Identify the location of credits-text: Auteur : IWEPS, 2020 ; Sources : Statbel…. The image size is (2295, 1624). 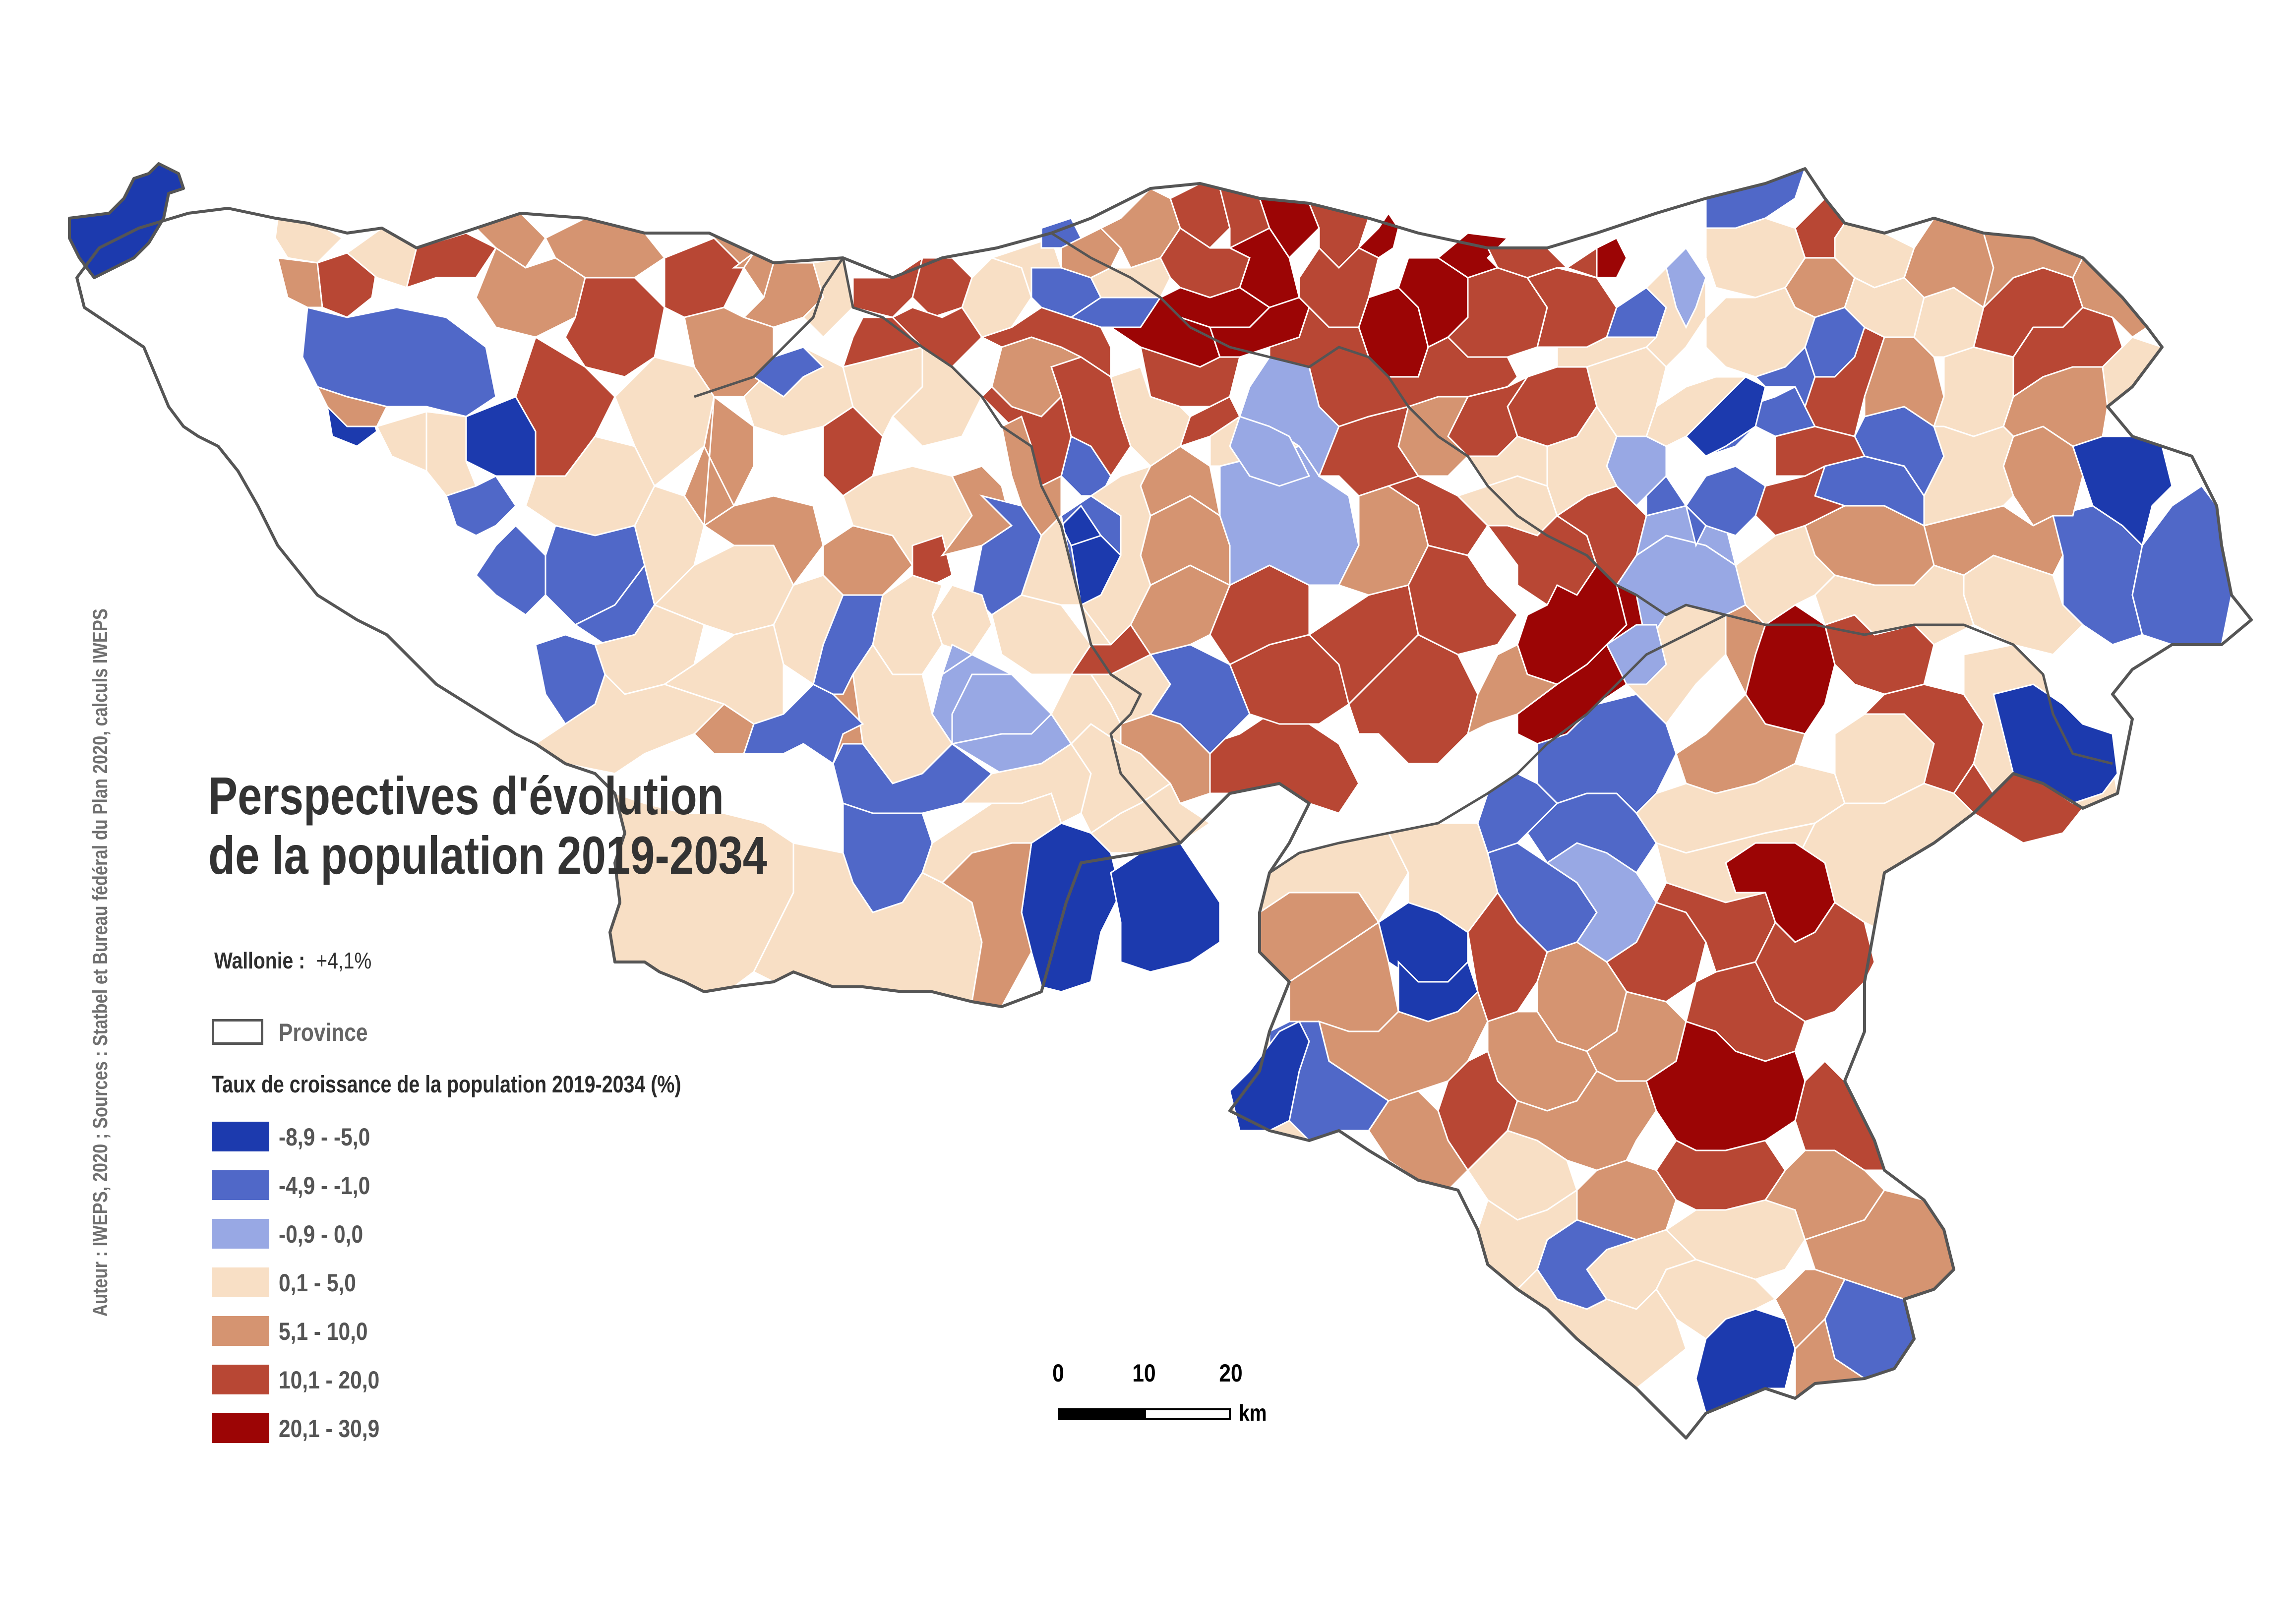
(100, 962).